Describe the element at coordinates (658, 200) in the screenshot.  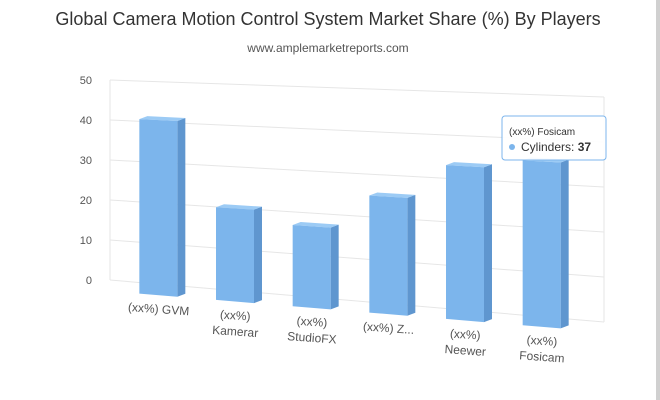
I see `scrollbar-edge` at that location.